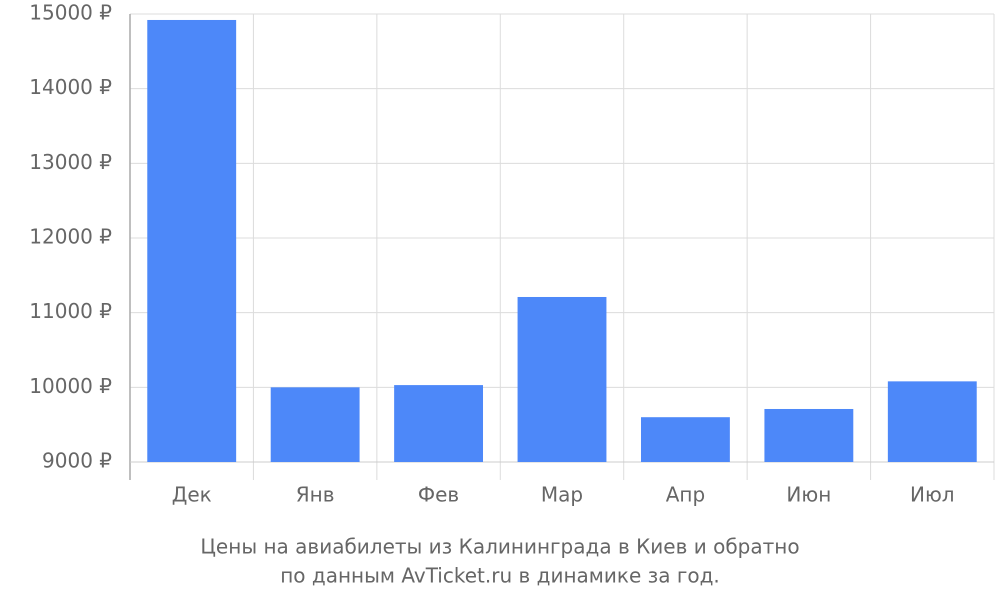 The height and width of the screenshot is (600, 1000). Describe the element at coordinates (932, 495) in the screenshot. I see `x-tick-label: Июл` at that location.